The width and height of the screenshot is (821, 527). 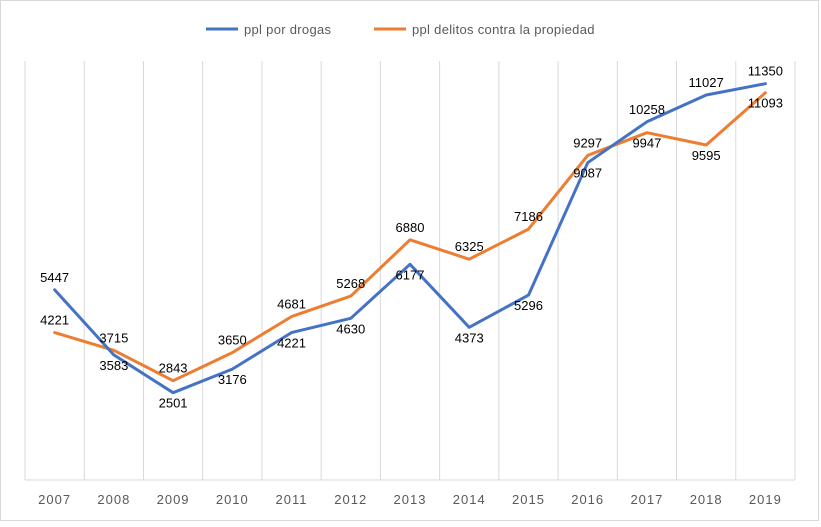 I want to click on data-label: 4681, so click(x=291, y=304).